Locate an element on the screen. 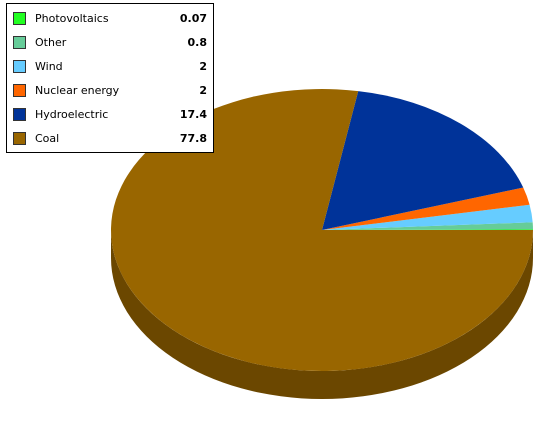 The width and height of the screenshot is (544, 430). legend-label: Other is located at coordinates (51, 42).